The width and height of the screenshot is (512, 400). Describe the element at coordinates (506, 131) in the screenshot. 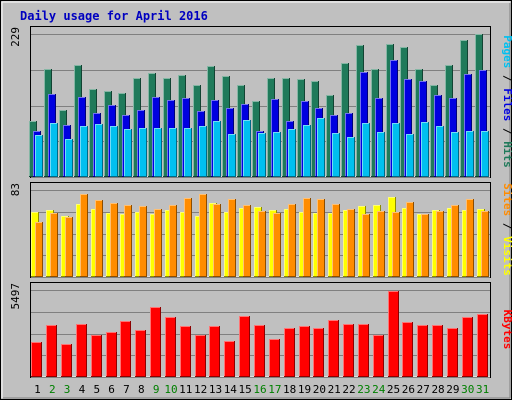

I see `legend-usage-part-3: /` at that location.